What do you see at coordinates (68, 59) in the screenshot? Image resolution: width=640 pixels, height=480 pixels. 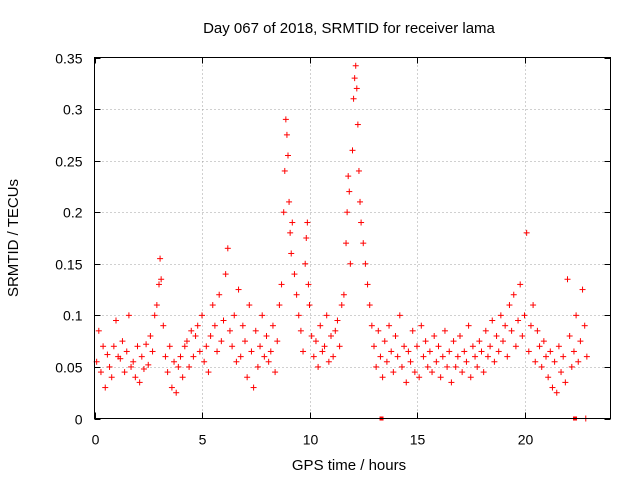 I see `y-tick-label: 0.35` at bounding box center [68, 59].